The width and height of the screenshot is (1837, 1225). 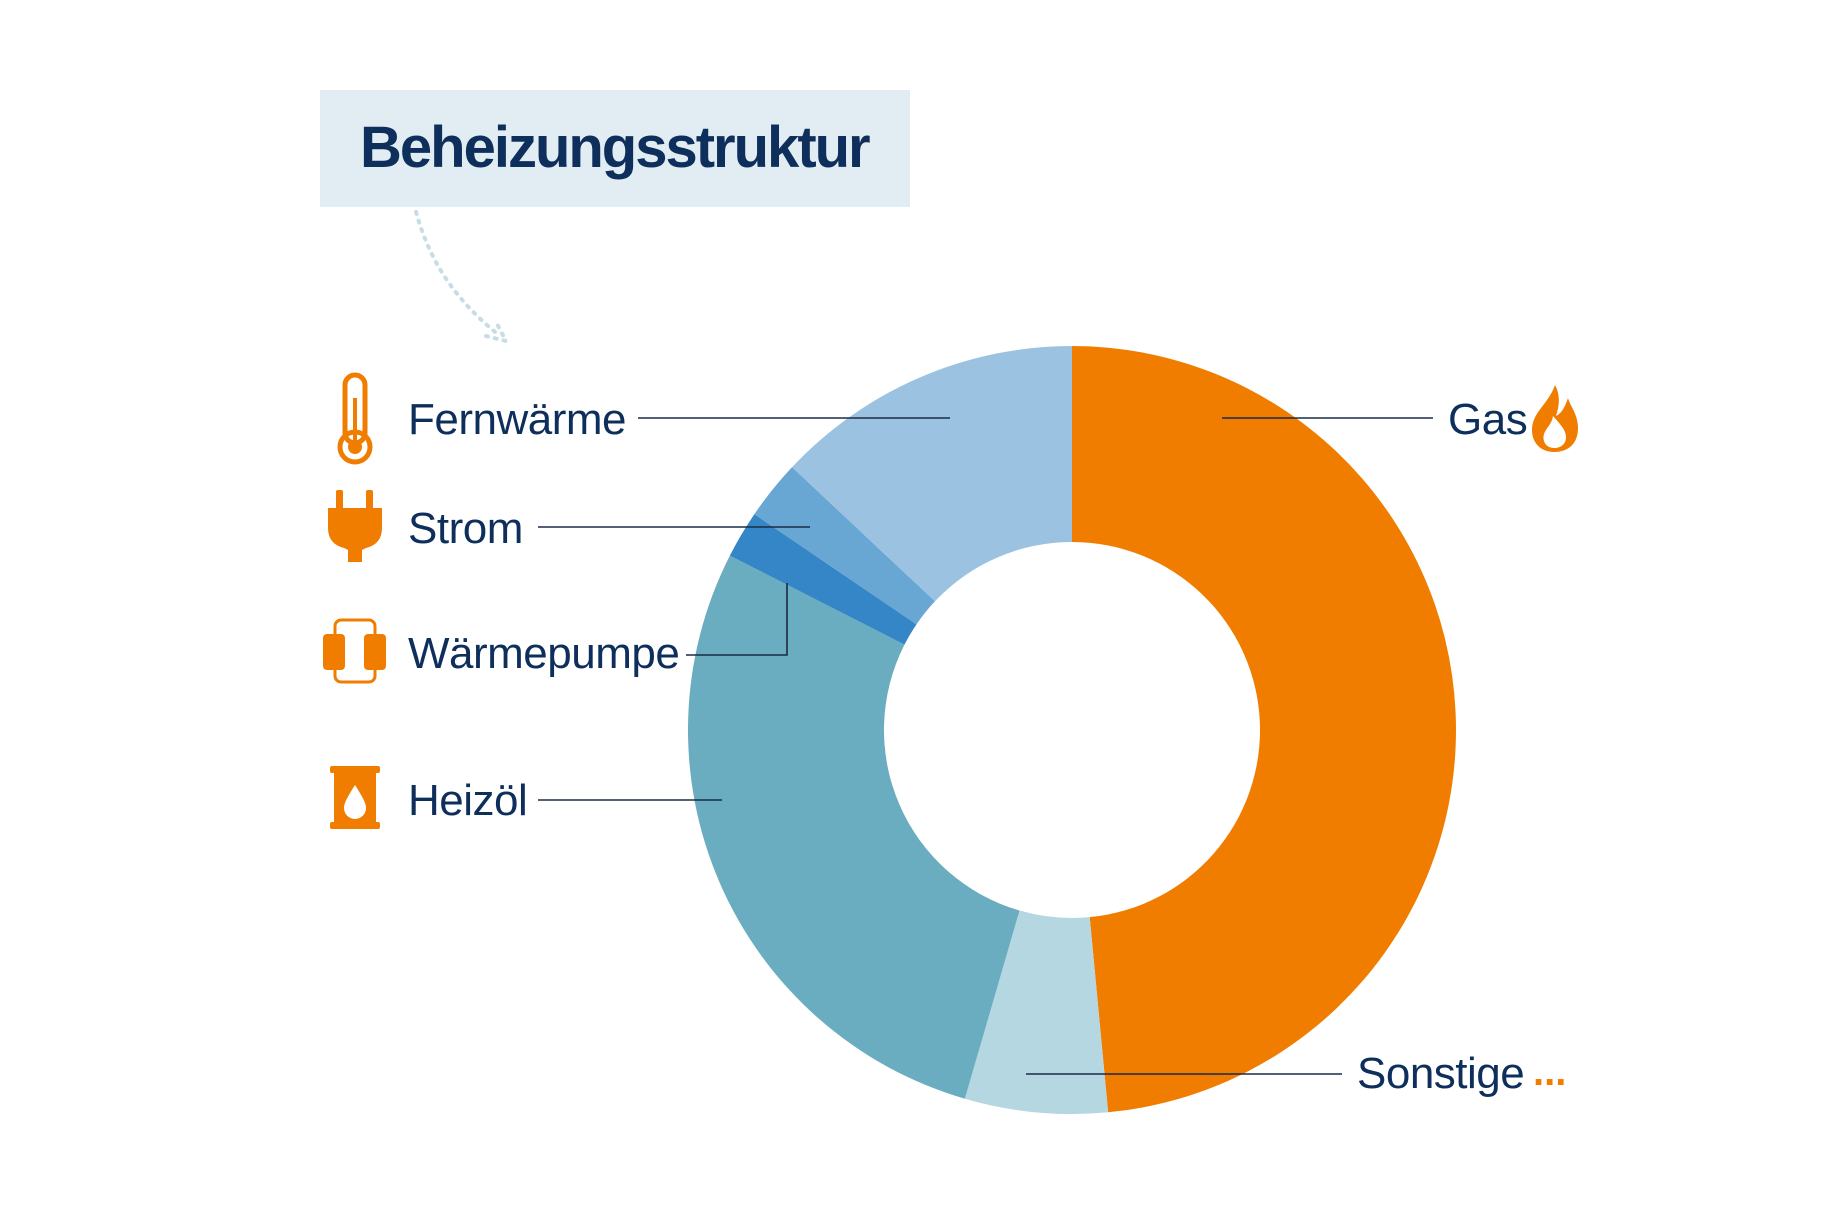 What do you see at coordinates (517, 419) in the screenshot?
I see `label-fernwaerme: Fernwärme` at bounding box center [517, 419].